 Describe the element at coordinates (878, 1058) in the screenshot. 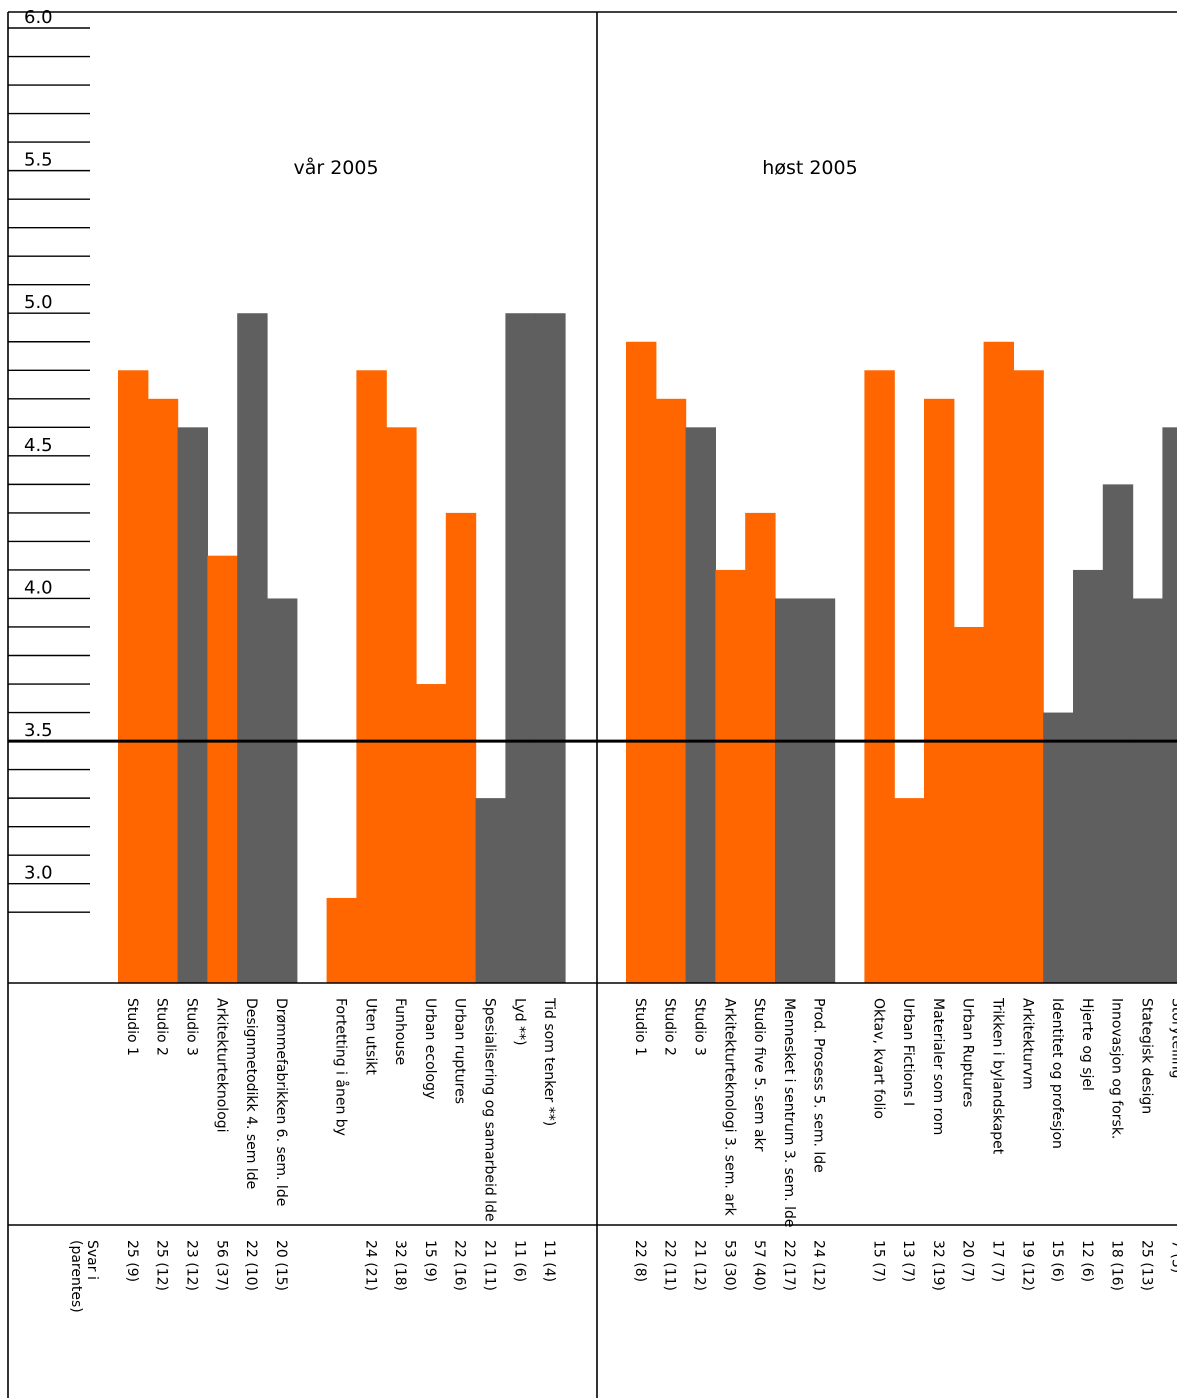

I see `category-label: Oktav, kvart folio` at that location.